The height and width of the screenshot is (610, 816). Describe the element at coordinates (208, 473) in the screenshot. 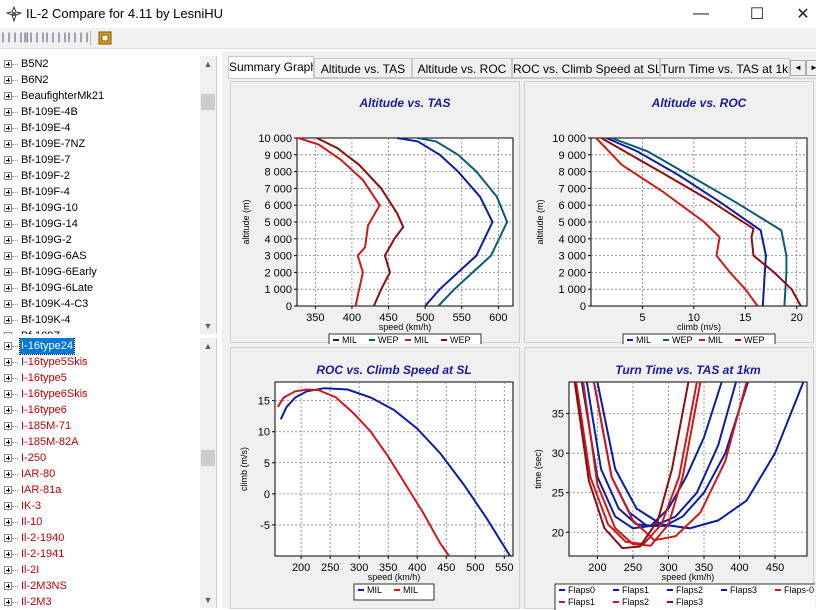

I see `plane-list-bottom-scrollbar: ▲ ▼` at that location.